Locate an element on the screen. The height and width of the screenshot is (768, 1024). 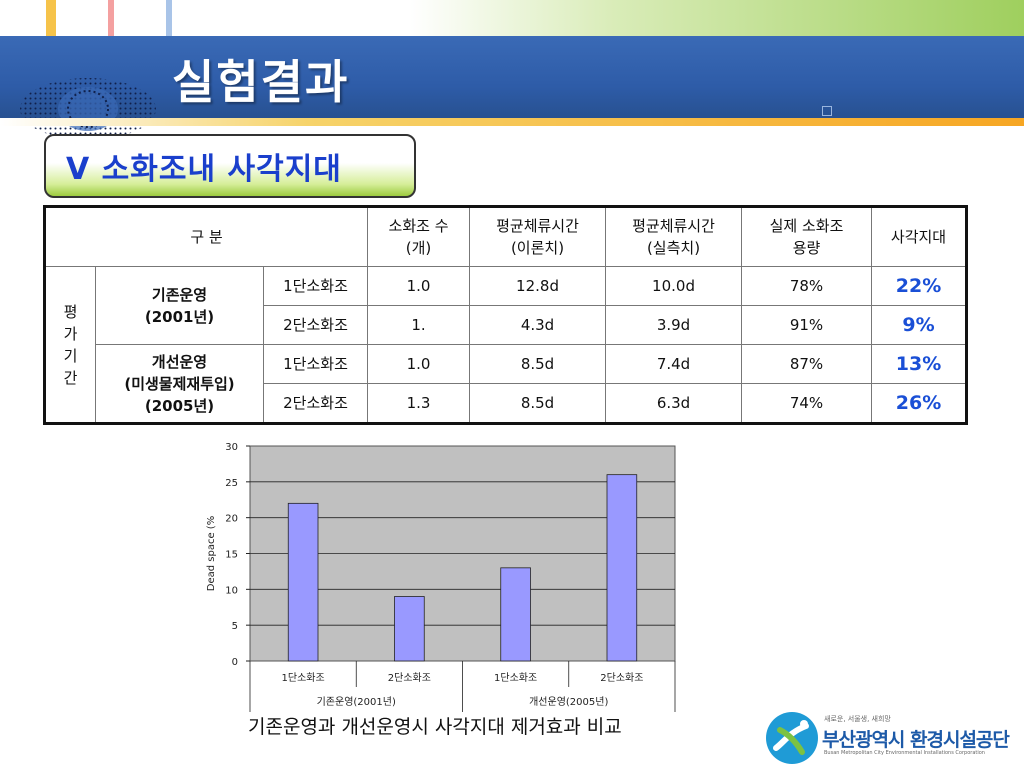
dead-space-value: 22% is located at coordinates (919, 286).